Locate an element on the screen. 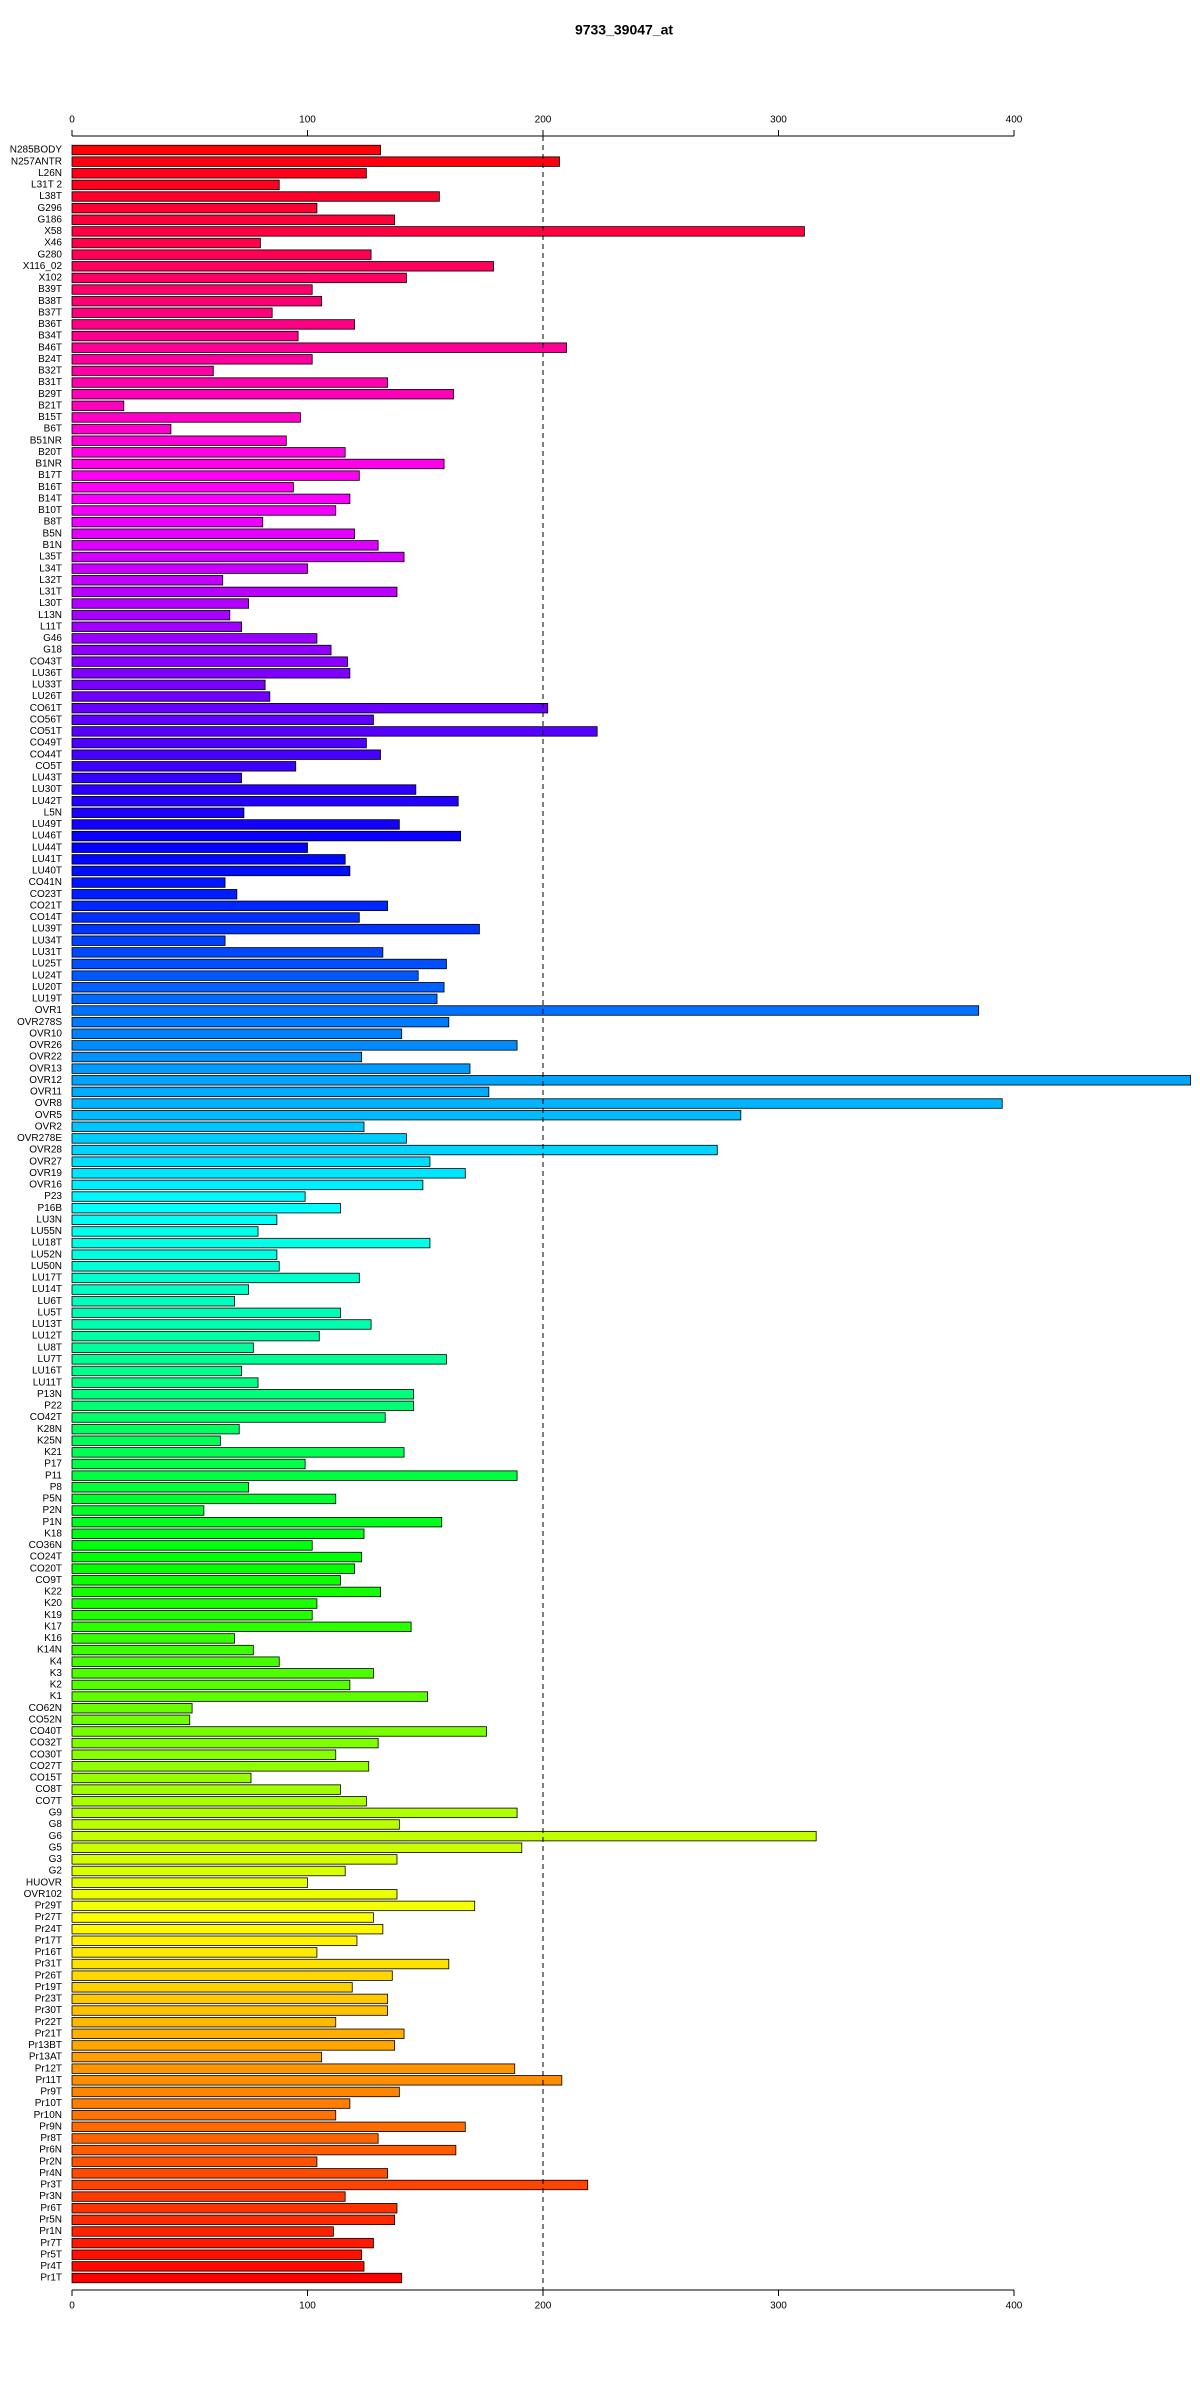  y-tick-label: CO27T is located at coordinates (46, 1766).